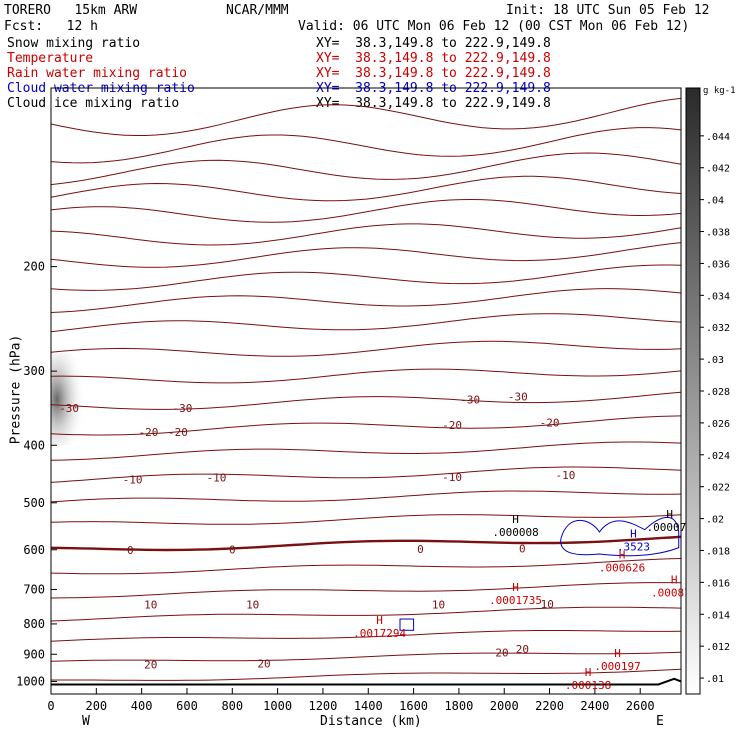  What do you see at coordinates (718, 233) in the screenshot?
I see `colorbar-tick-label: .038` at bounding box center [718, 233].